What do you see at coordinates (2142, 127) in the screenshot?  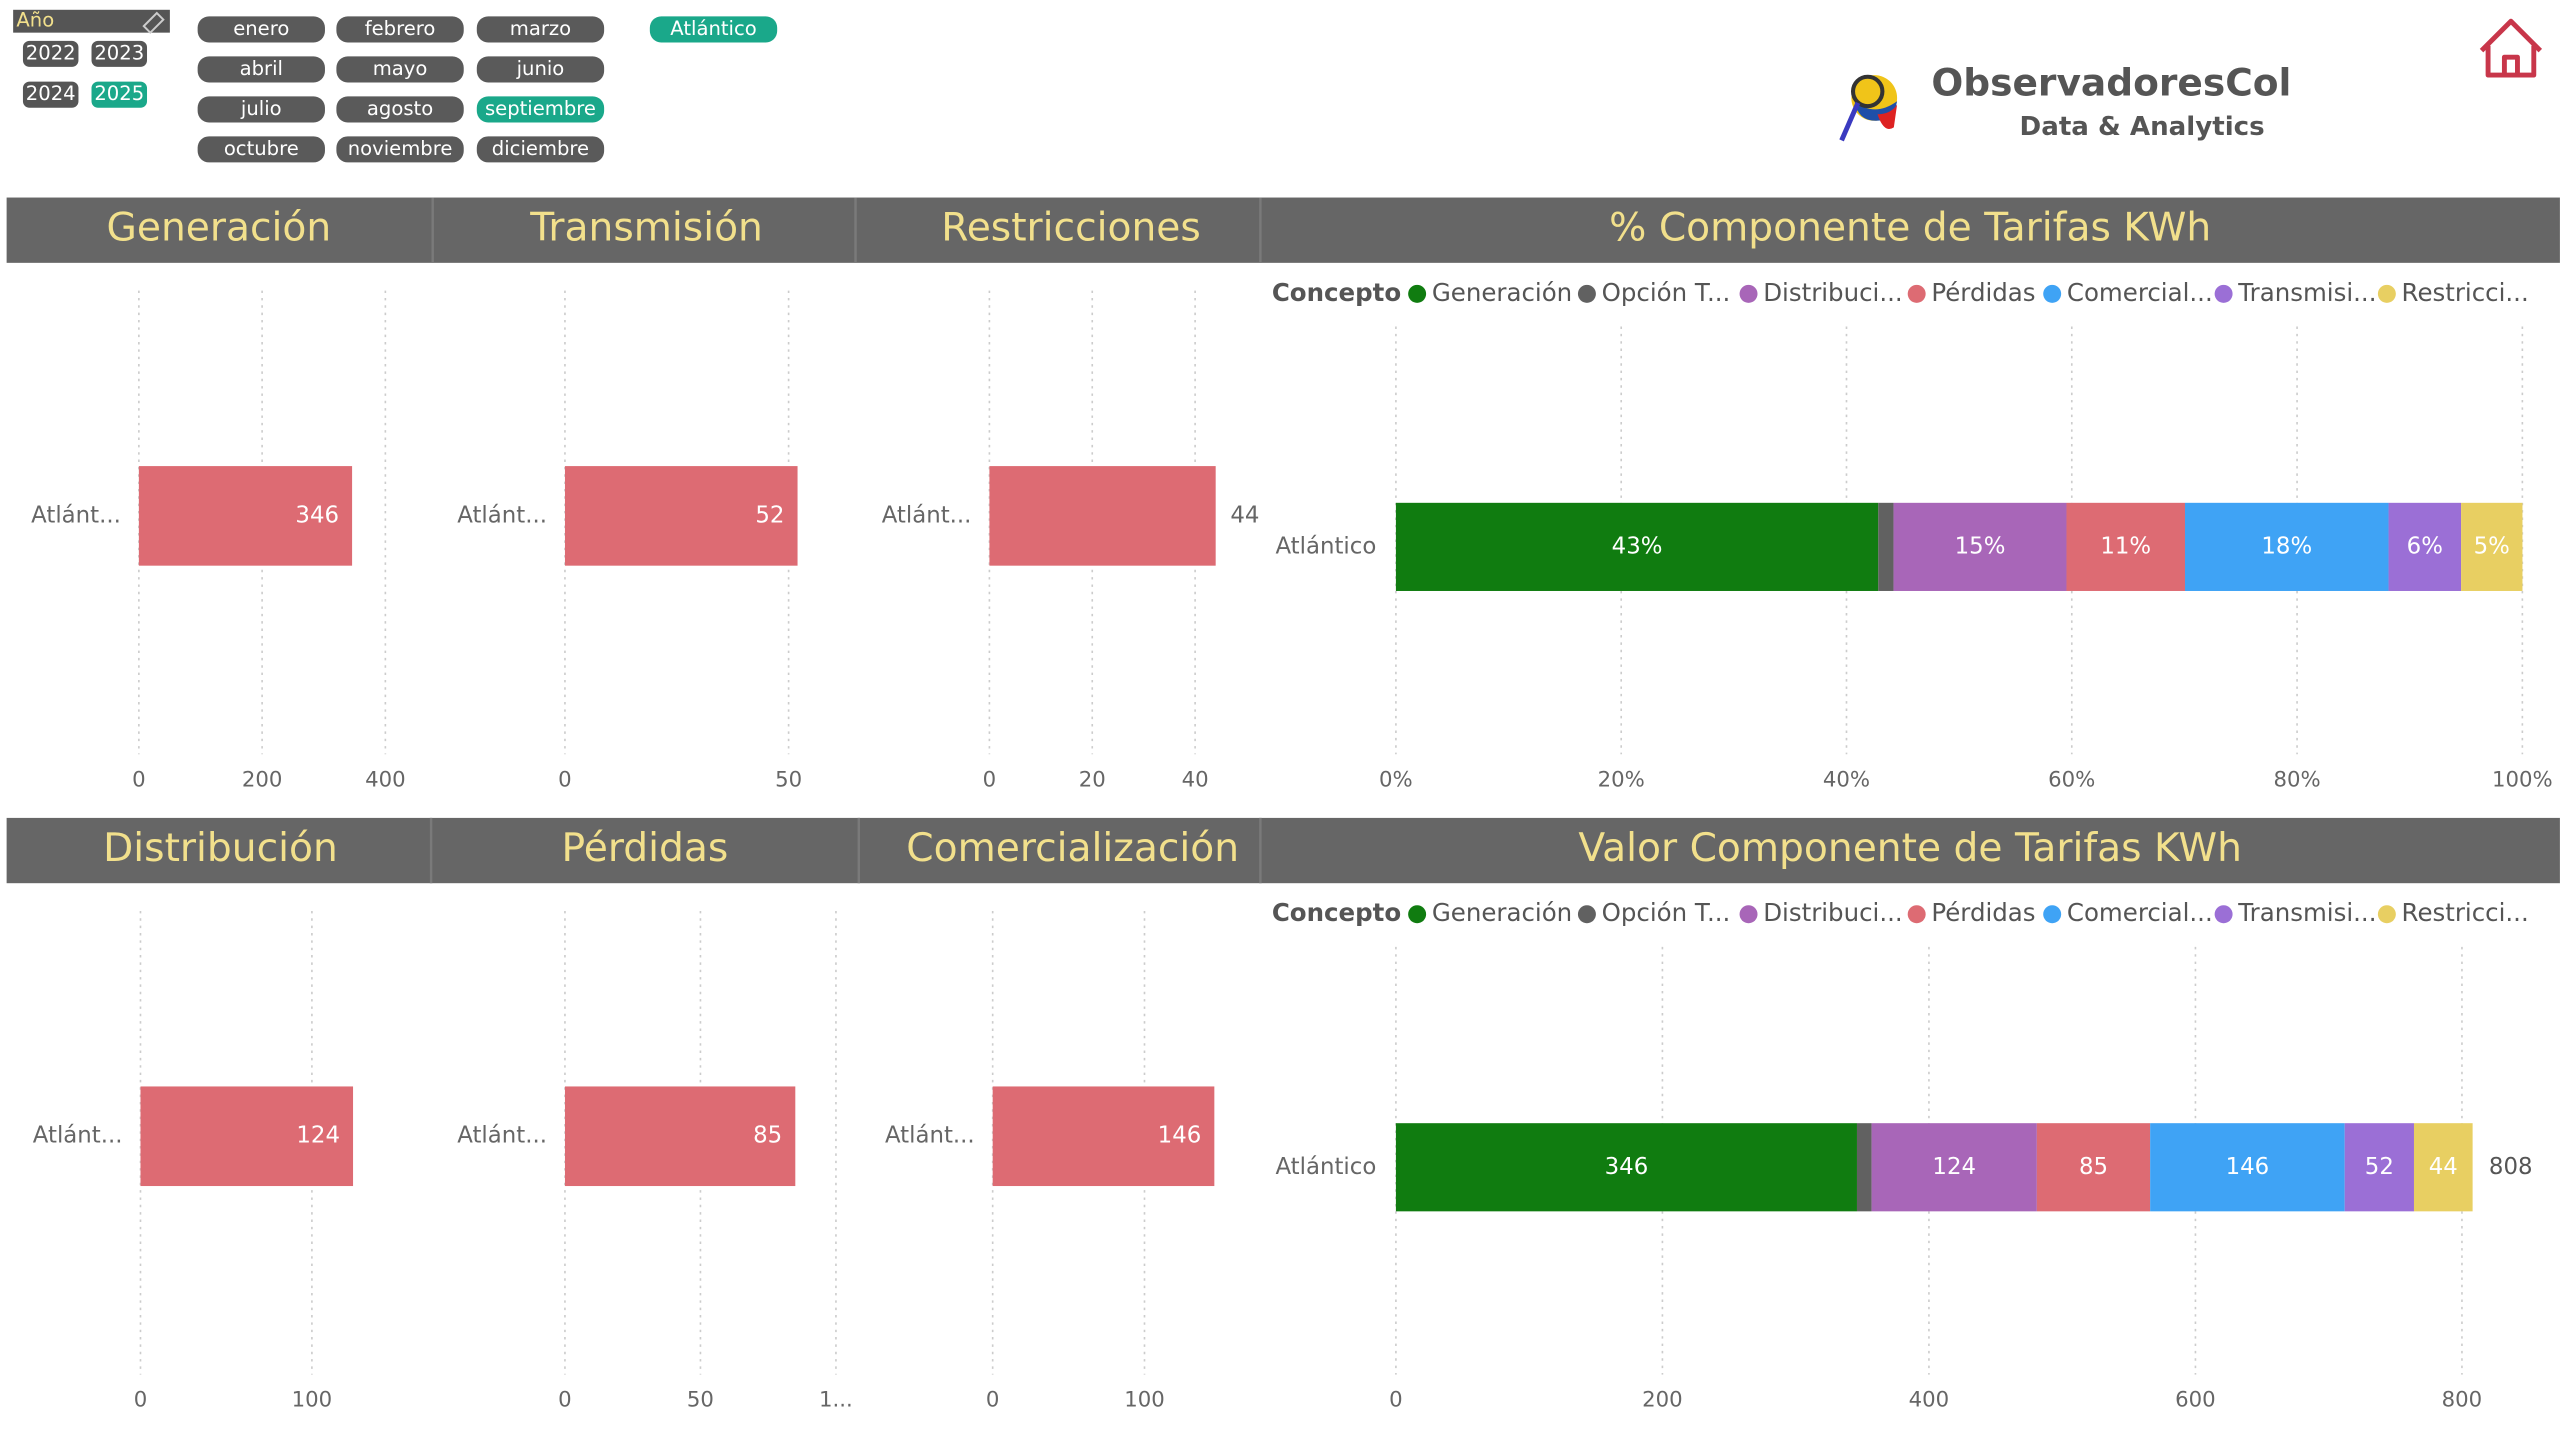 I see `logo-tagline: Data & Analytics` at bounding box center [2142, 127].